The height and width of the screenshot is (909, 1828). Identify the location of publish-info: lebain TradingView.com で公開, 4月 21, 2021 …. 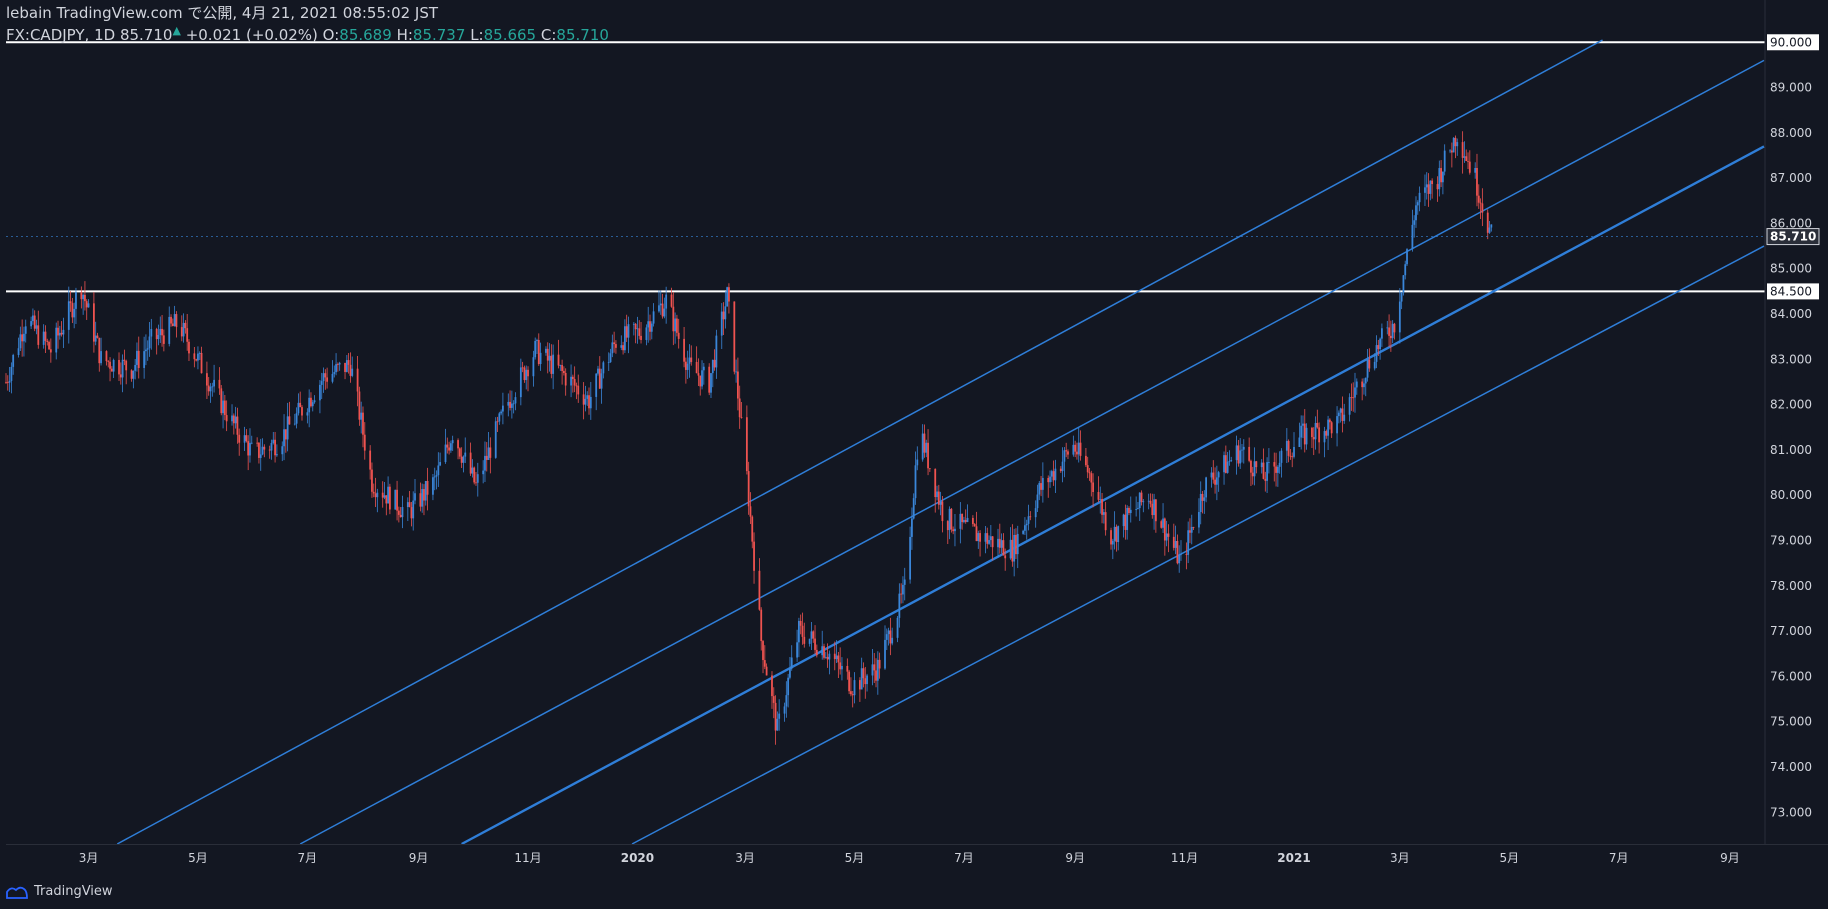
(222, 13).